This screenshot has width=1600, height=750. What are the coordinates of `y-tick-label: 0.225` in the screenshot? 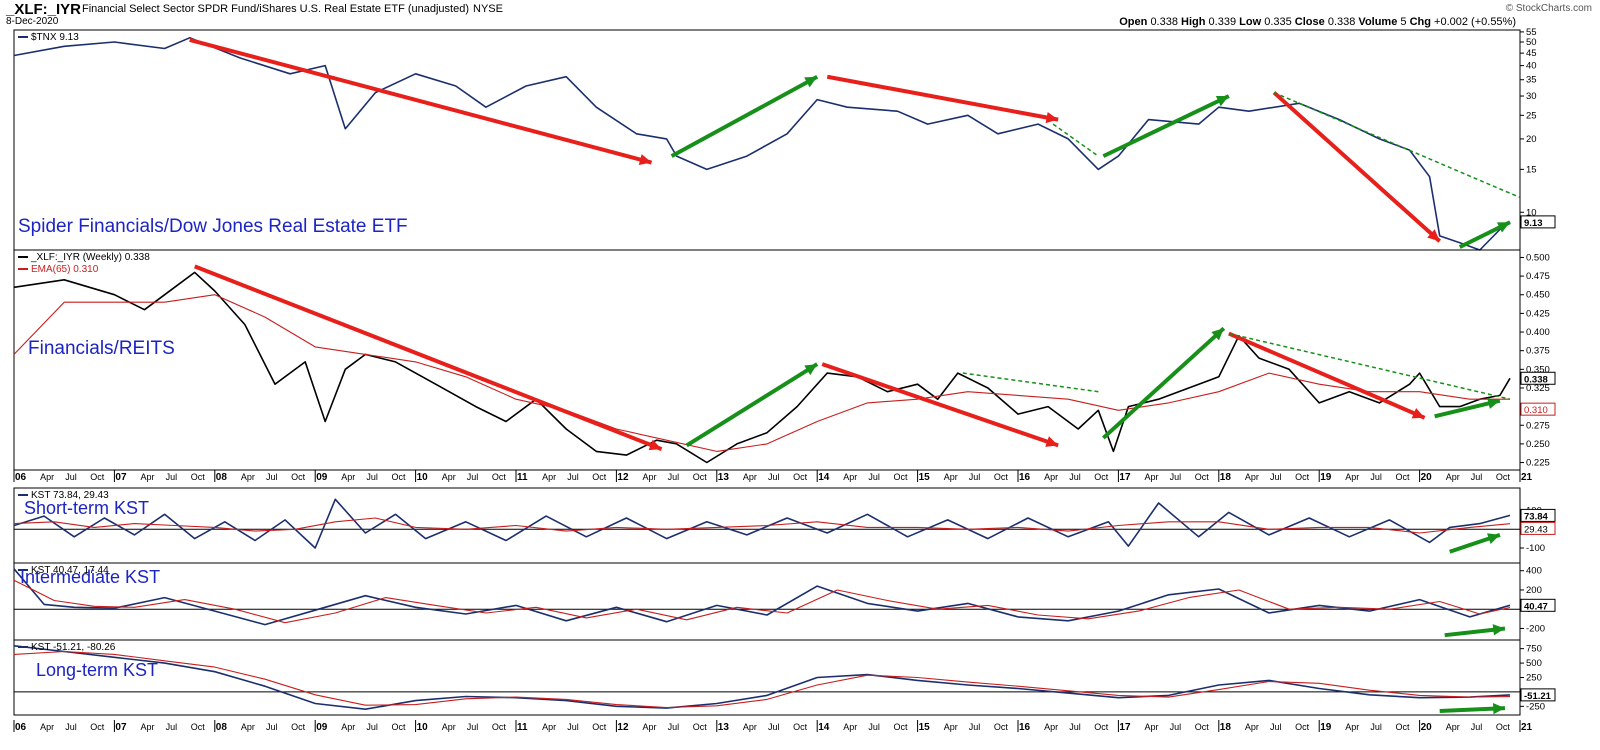 It's located at (1538, 463).